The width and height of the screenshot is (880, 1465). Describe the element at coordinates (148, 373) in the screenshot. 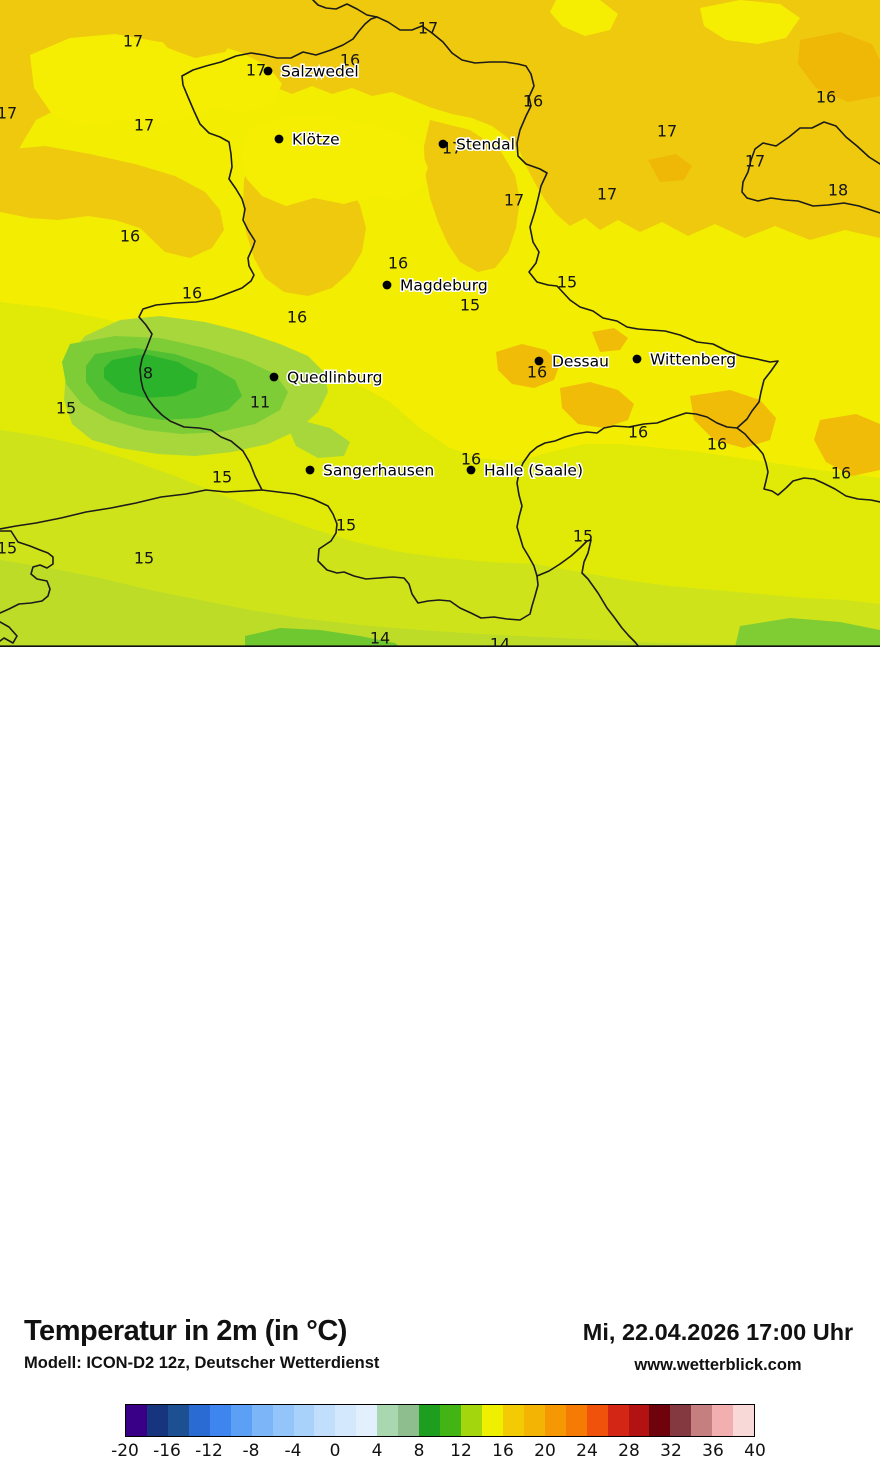

I see `temp-label: 8` at that location.